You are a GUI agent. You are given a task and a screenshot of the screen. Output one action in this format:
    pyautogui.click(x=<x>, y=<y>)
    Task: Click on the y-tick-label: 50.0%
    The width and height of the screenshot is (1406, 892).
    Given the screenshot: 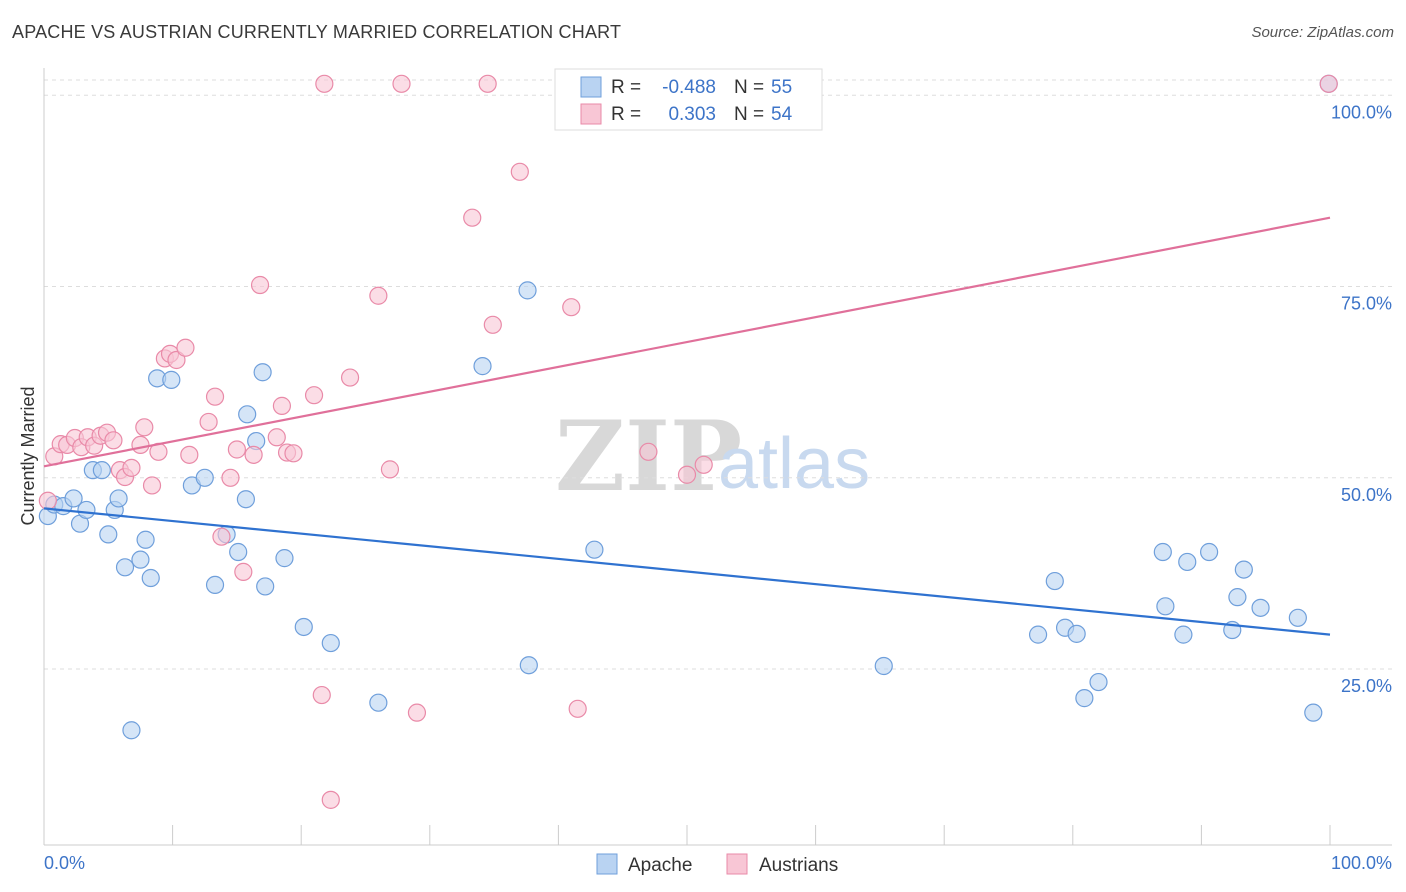 What is the action you would take?
    pyautogui.click(x=1366, y=495)
    